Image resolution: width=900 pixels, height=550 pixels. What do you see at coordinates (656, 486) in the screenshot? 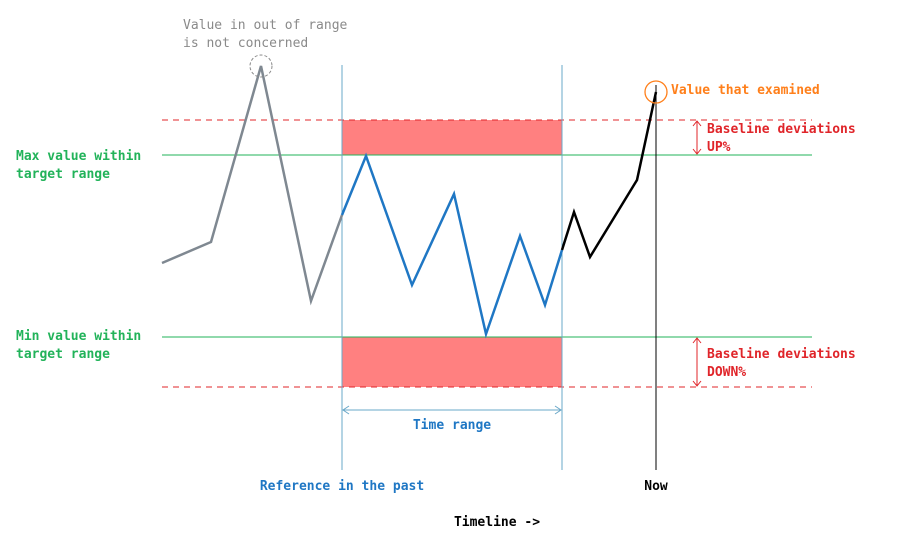
I see `now-label: Now` at bounding box center [656, 486].